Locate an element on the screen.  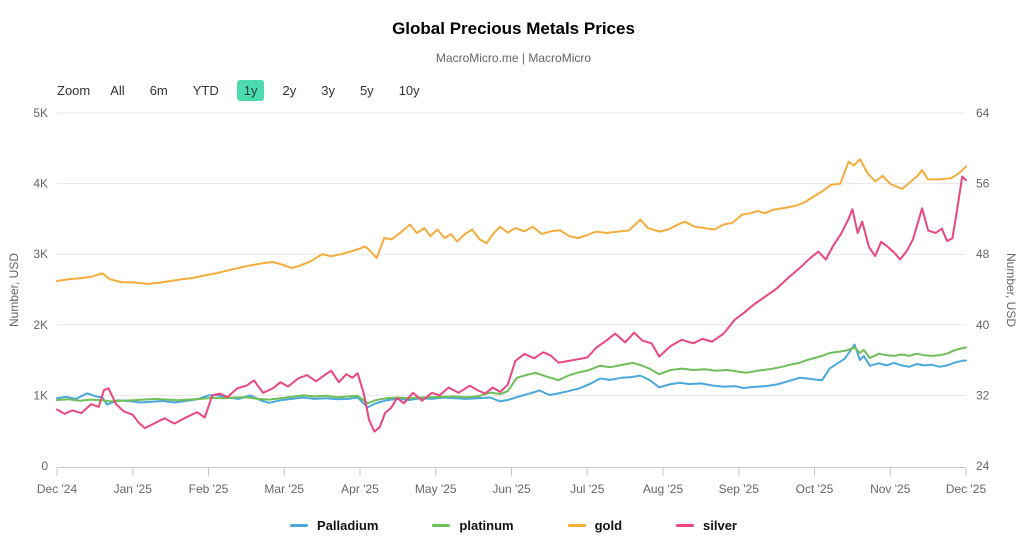
y-axis-title-right: Number, USD is located at coordinates (1011, 290).